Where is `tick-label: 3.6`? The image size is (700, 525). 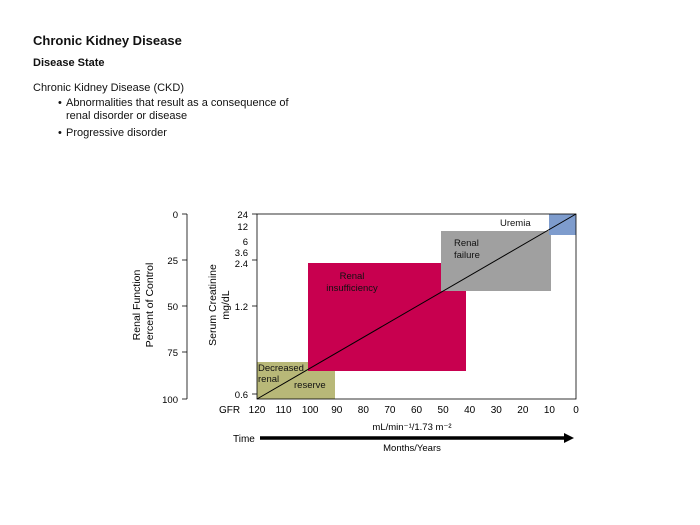
tick-label: 3.6 is located at coordinates (241, 253).